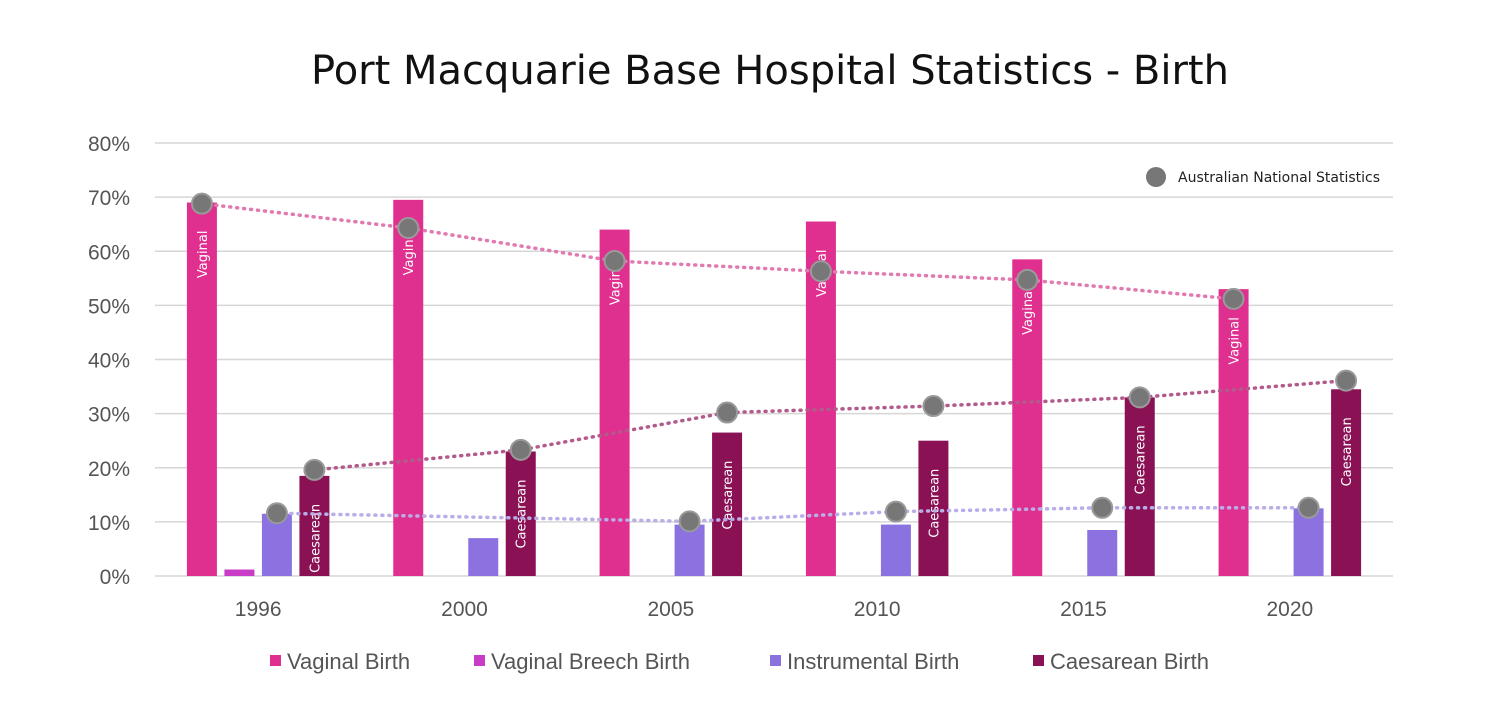 This screenshot has height=708, width=1500. I want to click on bar-vaginal-birth-2015, so click(1027, 417).